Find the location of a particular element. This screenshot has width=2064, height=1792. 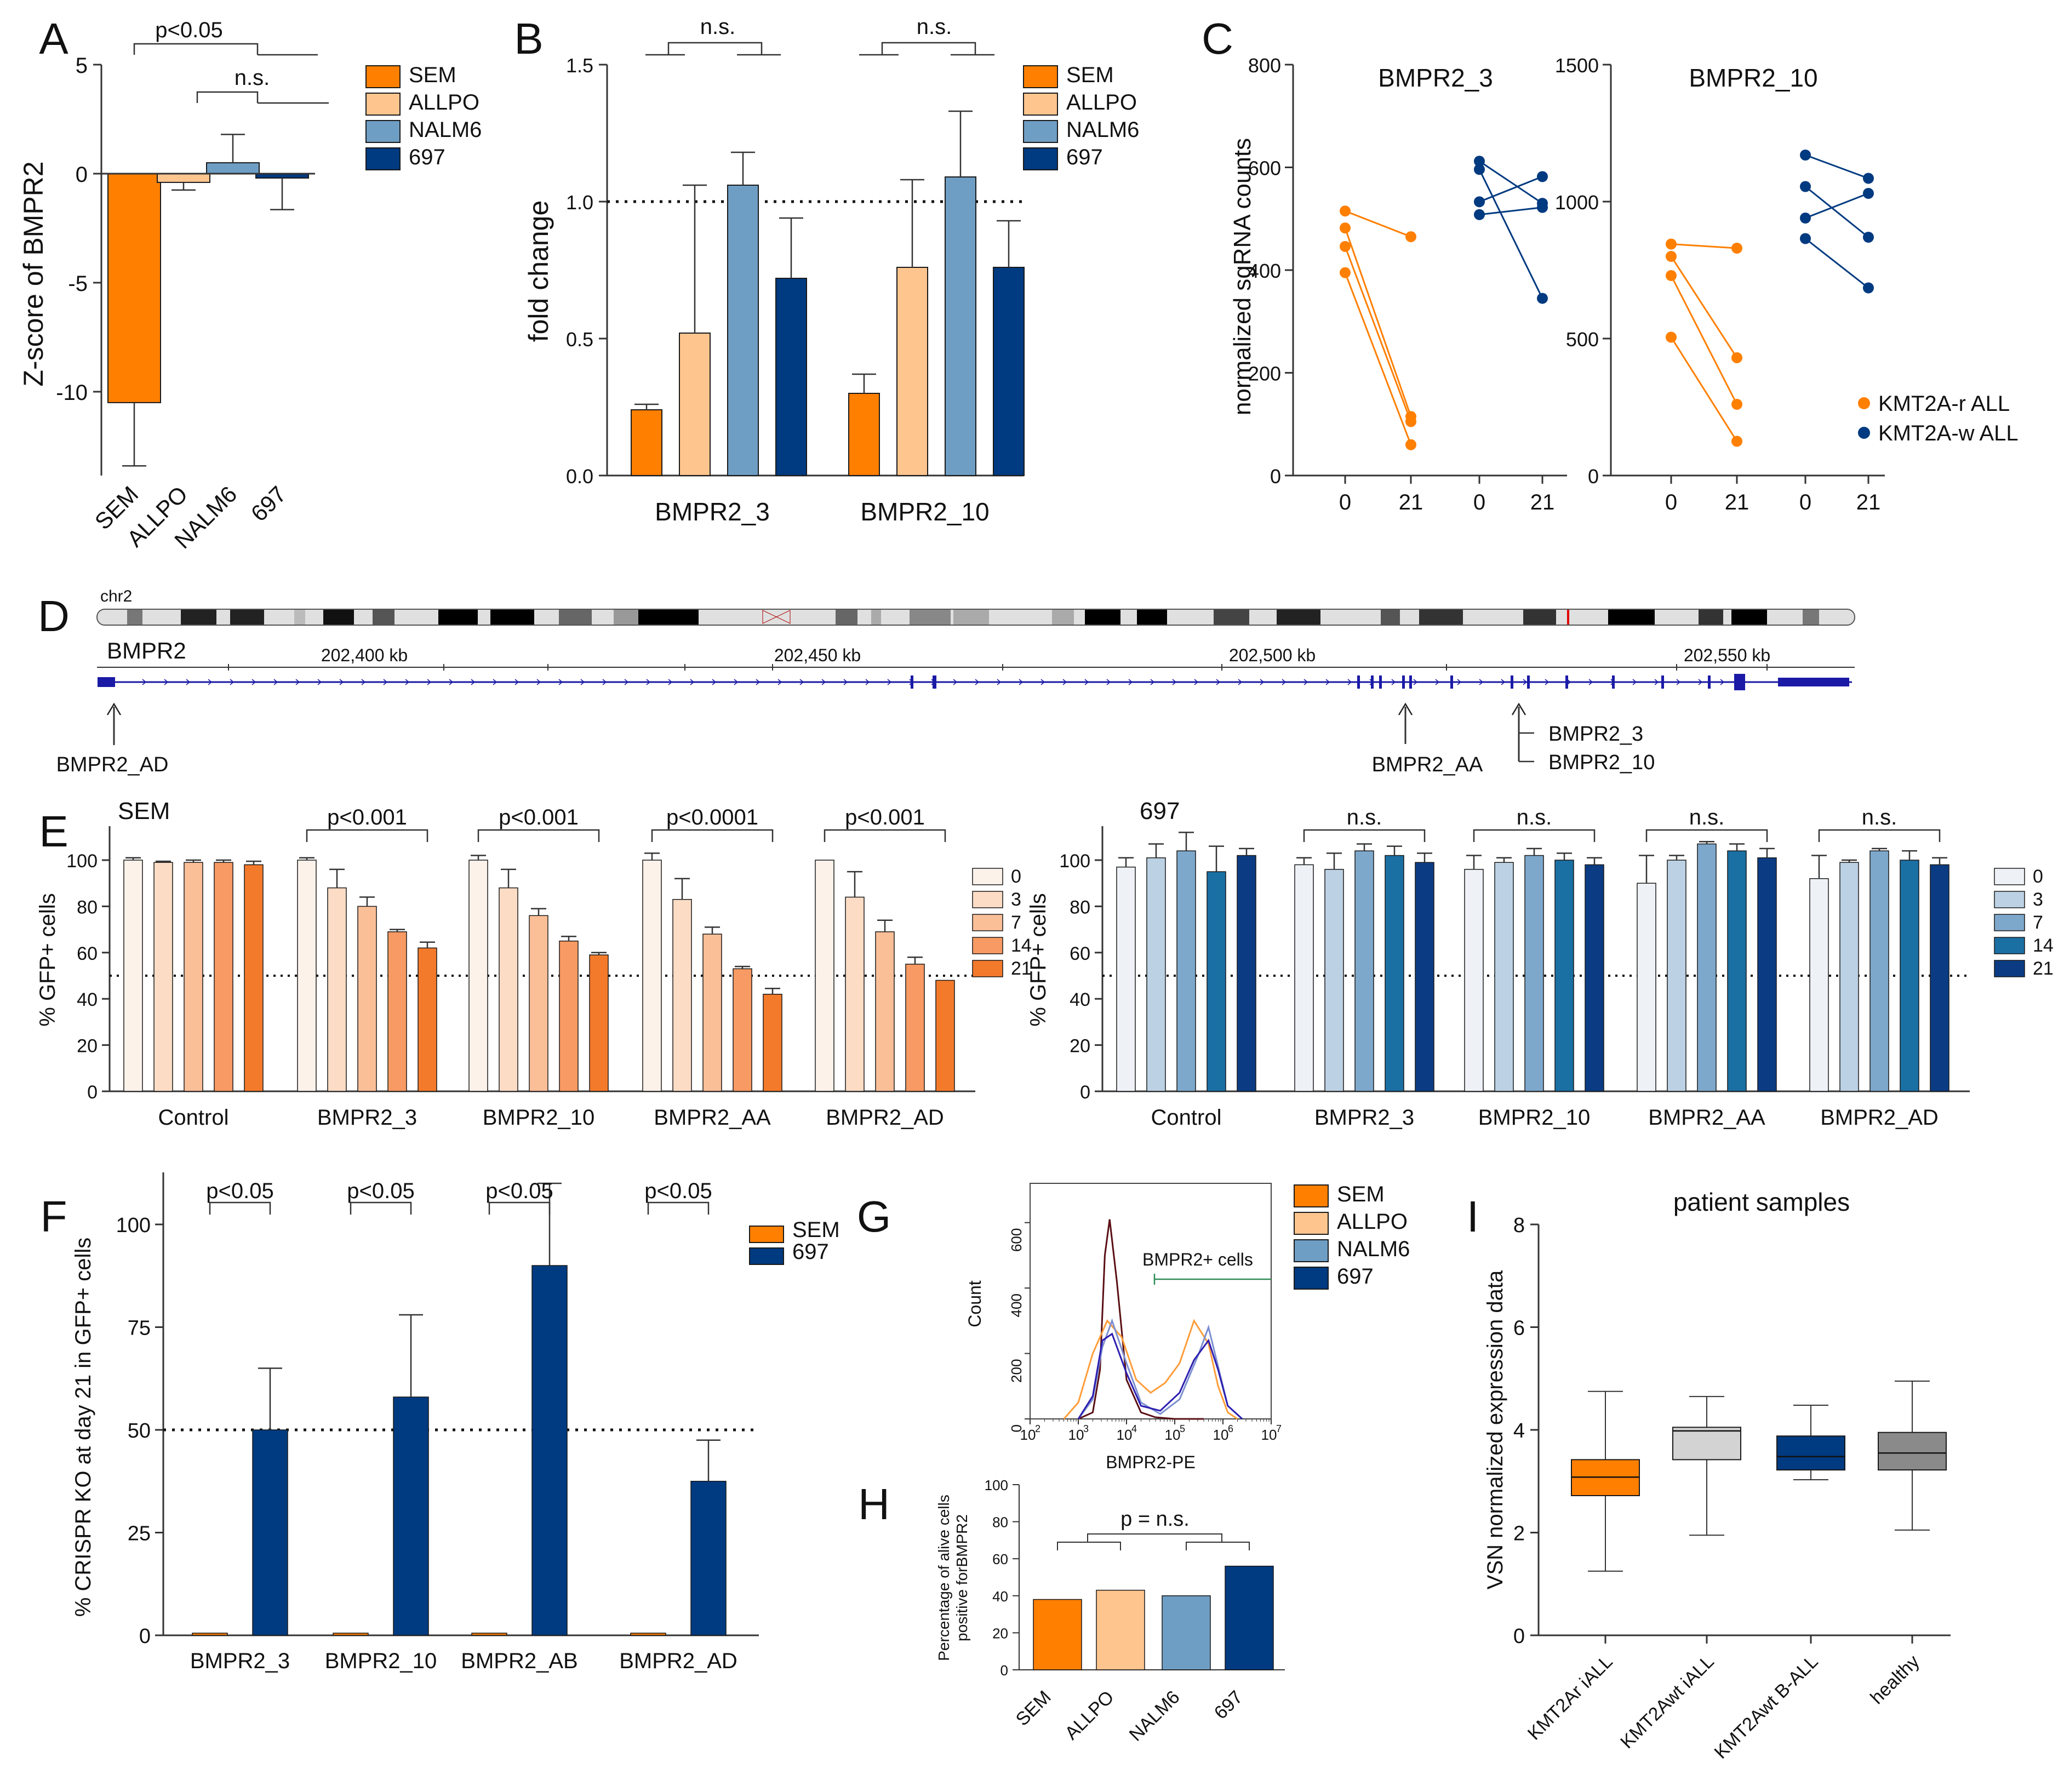

panelH-ytick-label: 20 is located at coordinates (1000, 1633).